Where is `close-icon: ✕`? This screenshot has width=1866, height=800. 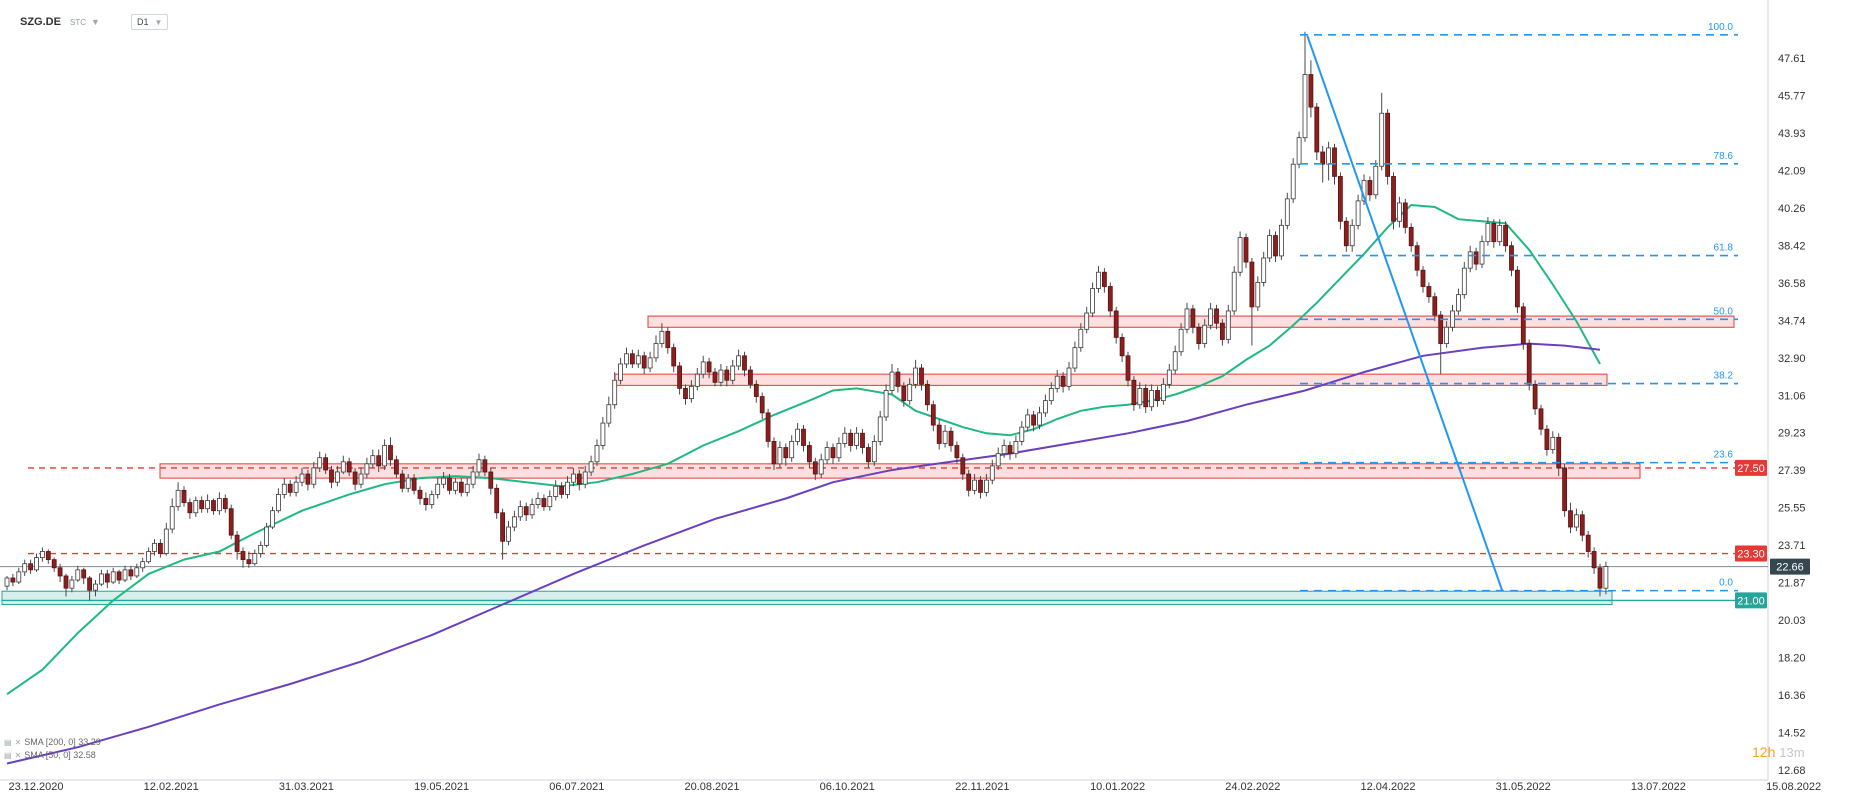 close-icon: ✕ is located at coordinates (18, 755).